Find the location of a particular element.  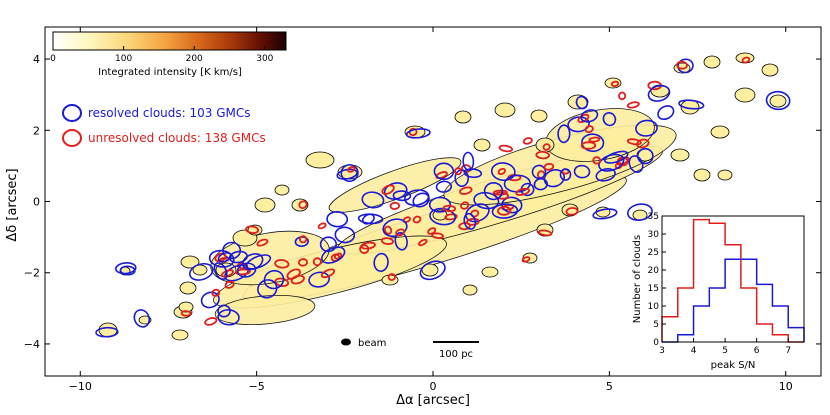

colorbar-gradient is located at coordinates (169, 41).